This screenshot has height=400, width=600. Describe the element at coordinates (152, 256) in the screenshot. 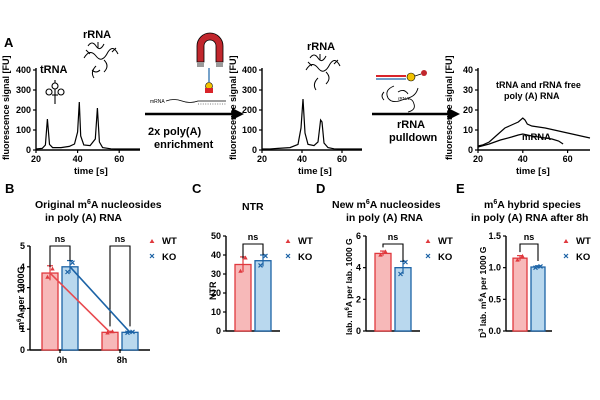

I see `b-legend-ko-marker` at that location.